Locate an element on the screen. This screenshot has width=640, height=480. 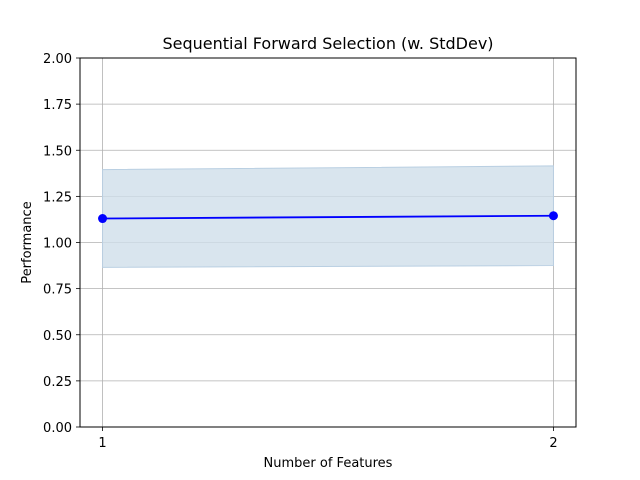
y-tick-label: 2.00 is located at coordinates (57, 59).